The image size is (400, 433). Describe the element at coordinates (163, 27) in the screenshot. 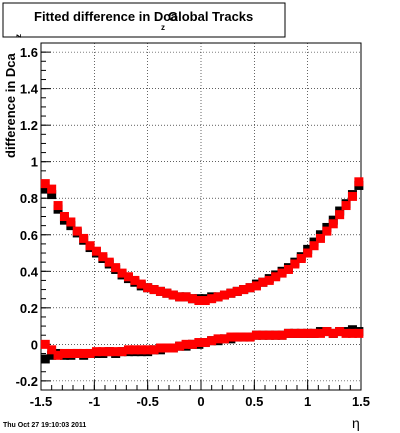

I see `chart-title-subscript: z` at that location.